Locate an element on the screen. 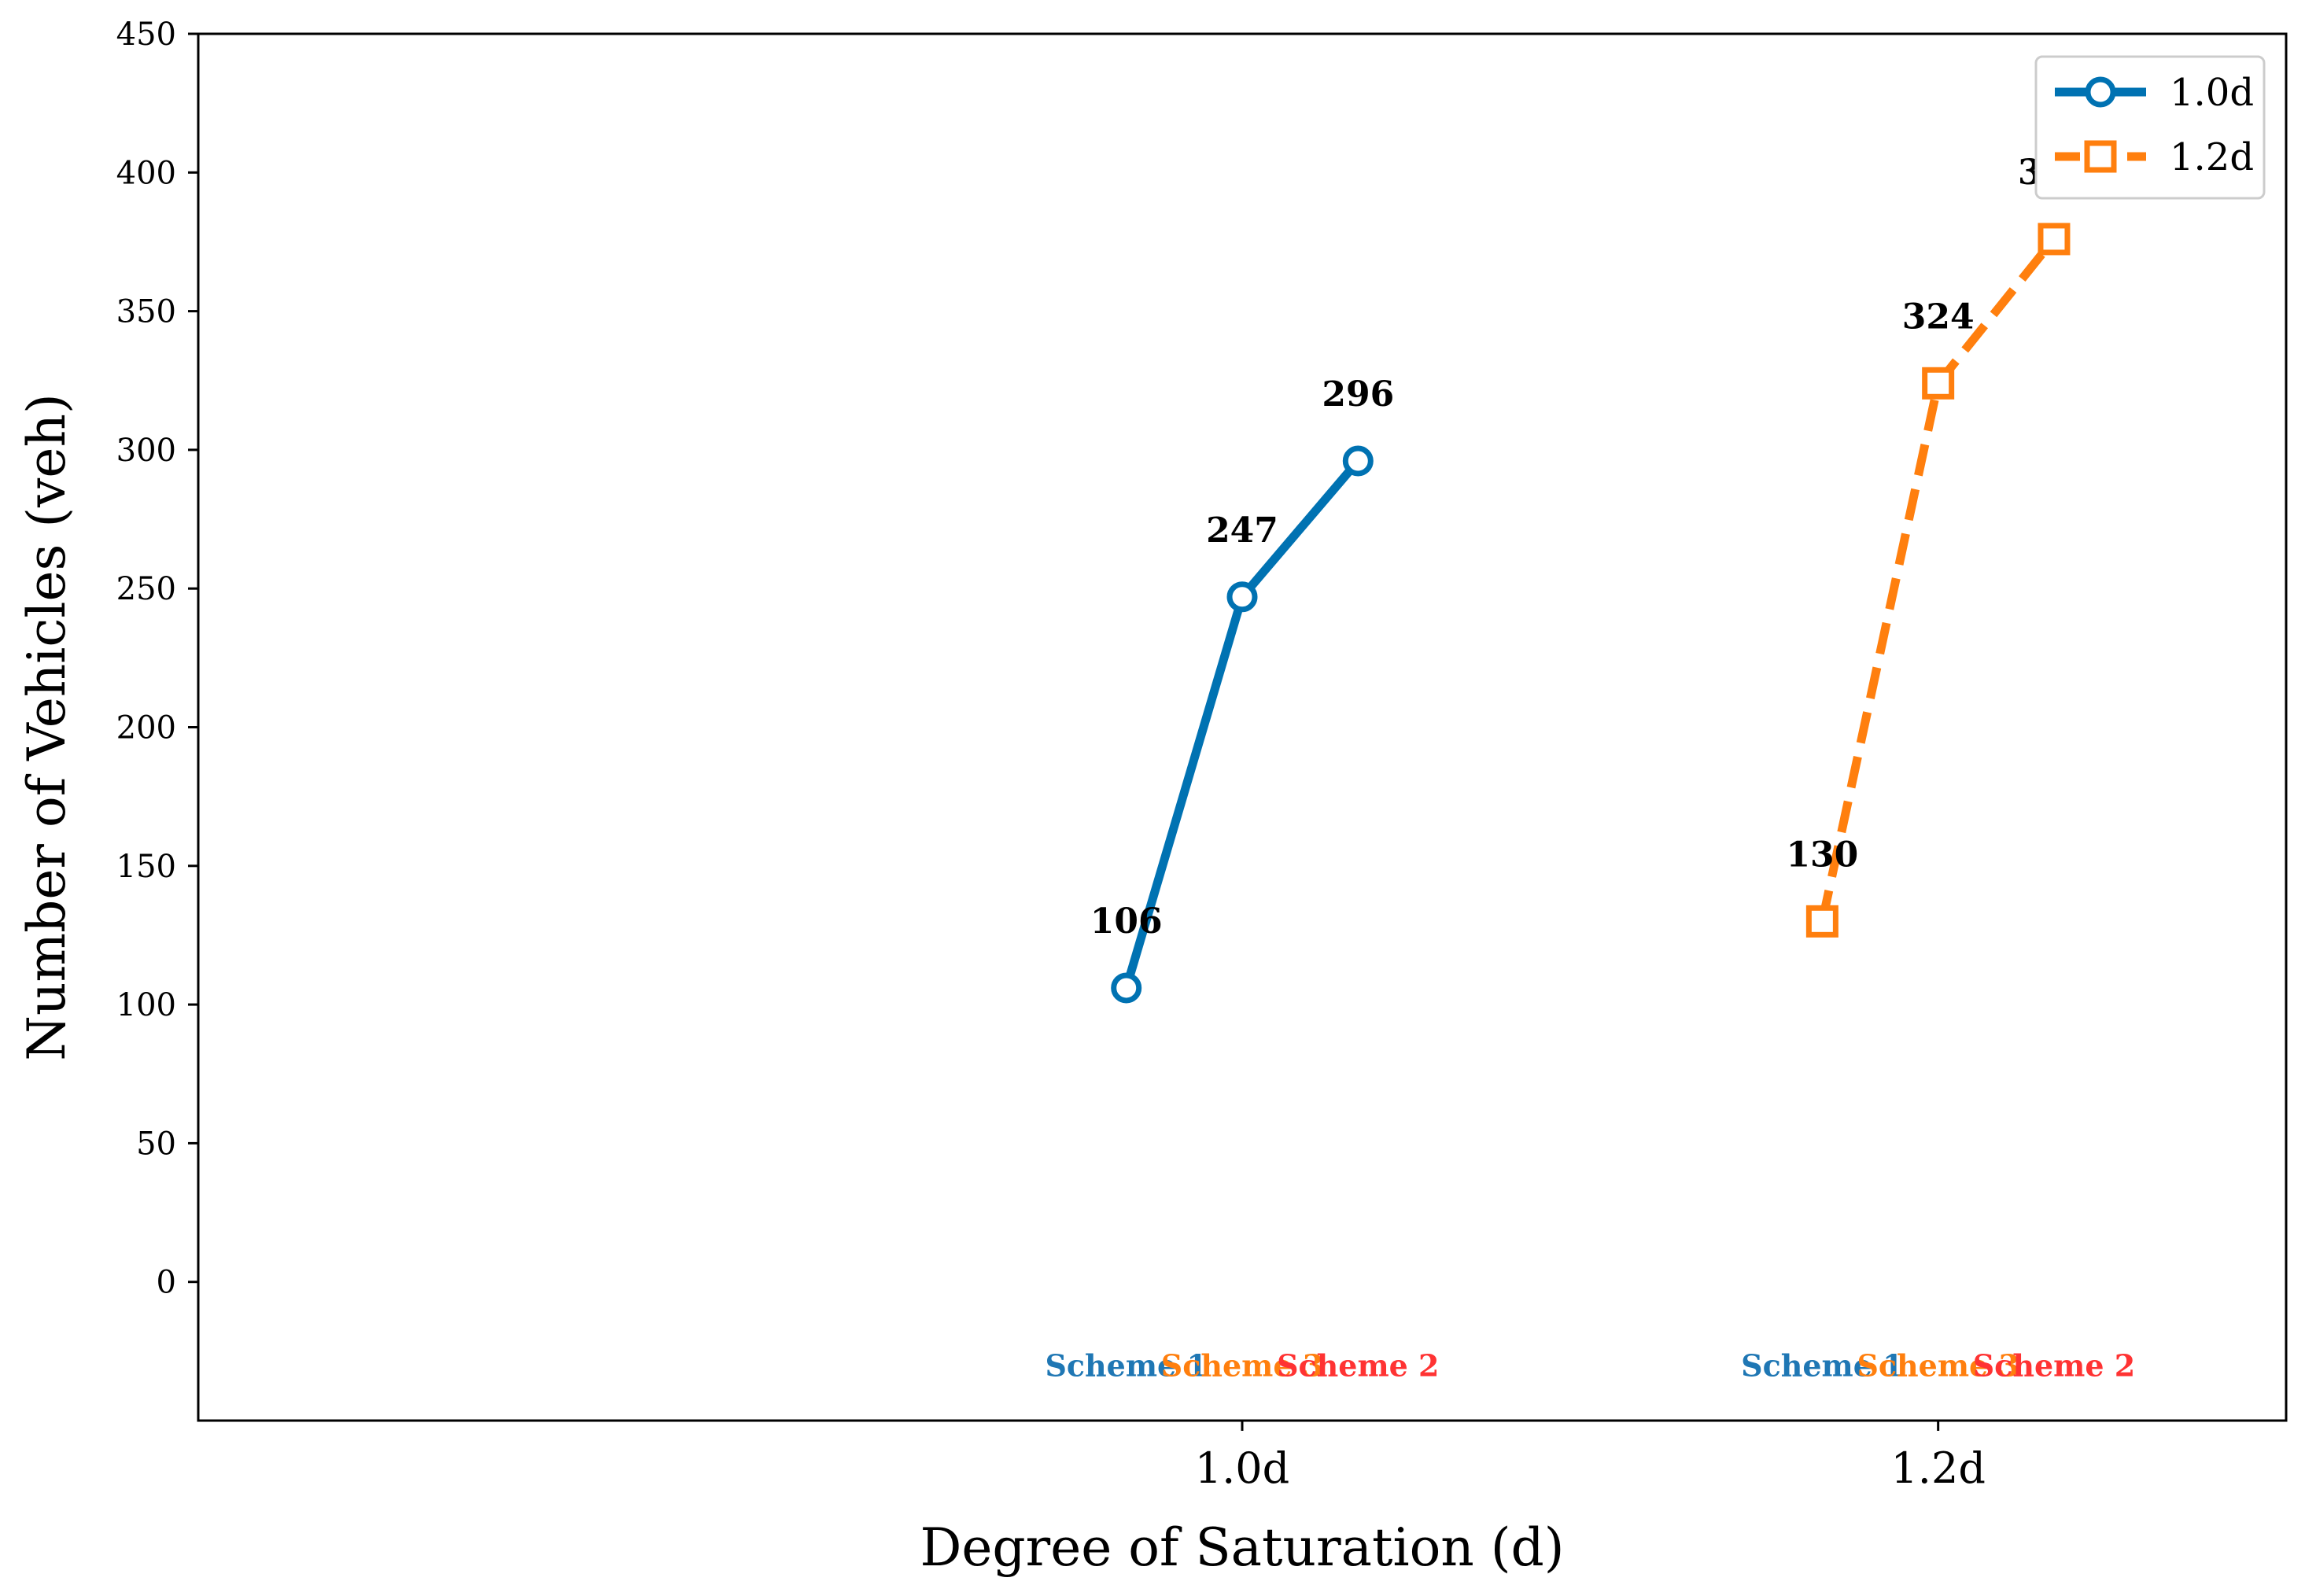 The width and height of the screenshot is (2305, 1596). data-label: 106 is located at coordinates (1126, 921).